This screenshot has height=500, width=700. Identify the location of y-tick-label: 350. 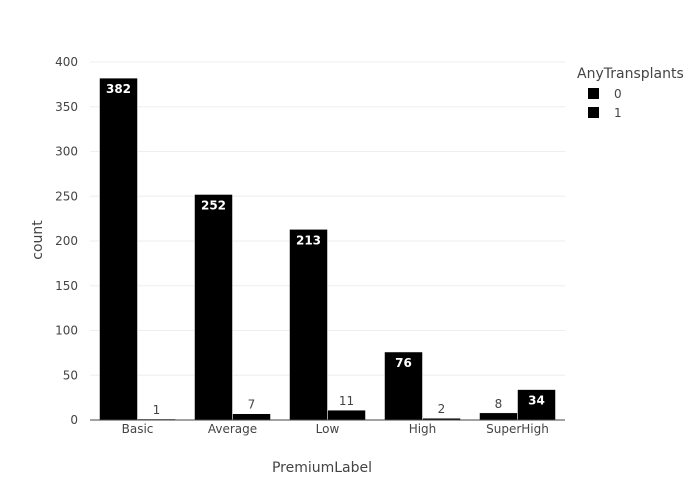
(66, 107).